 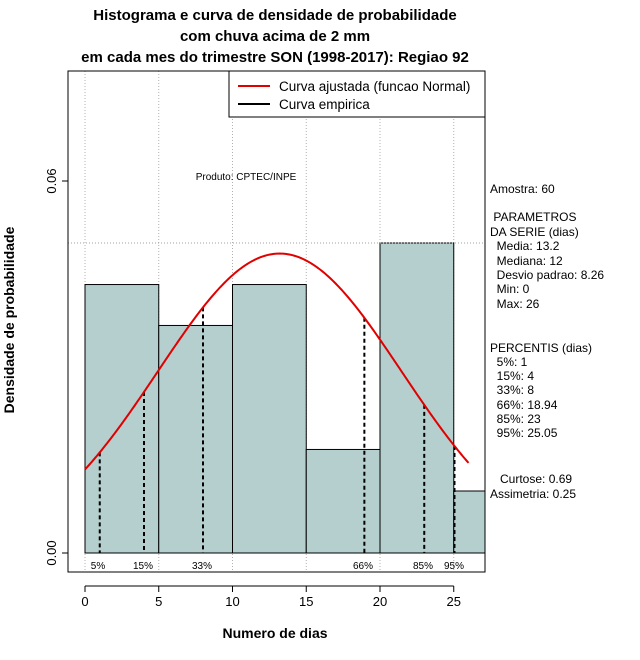 I want to click on stat-line: Media: 13.2, so click(x=525, y=246).